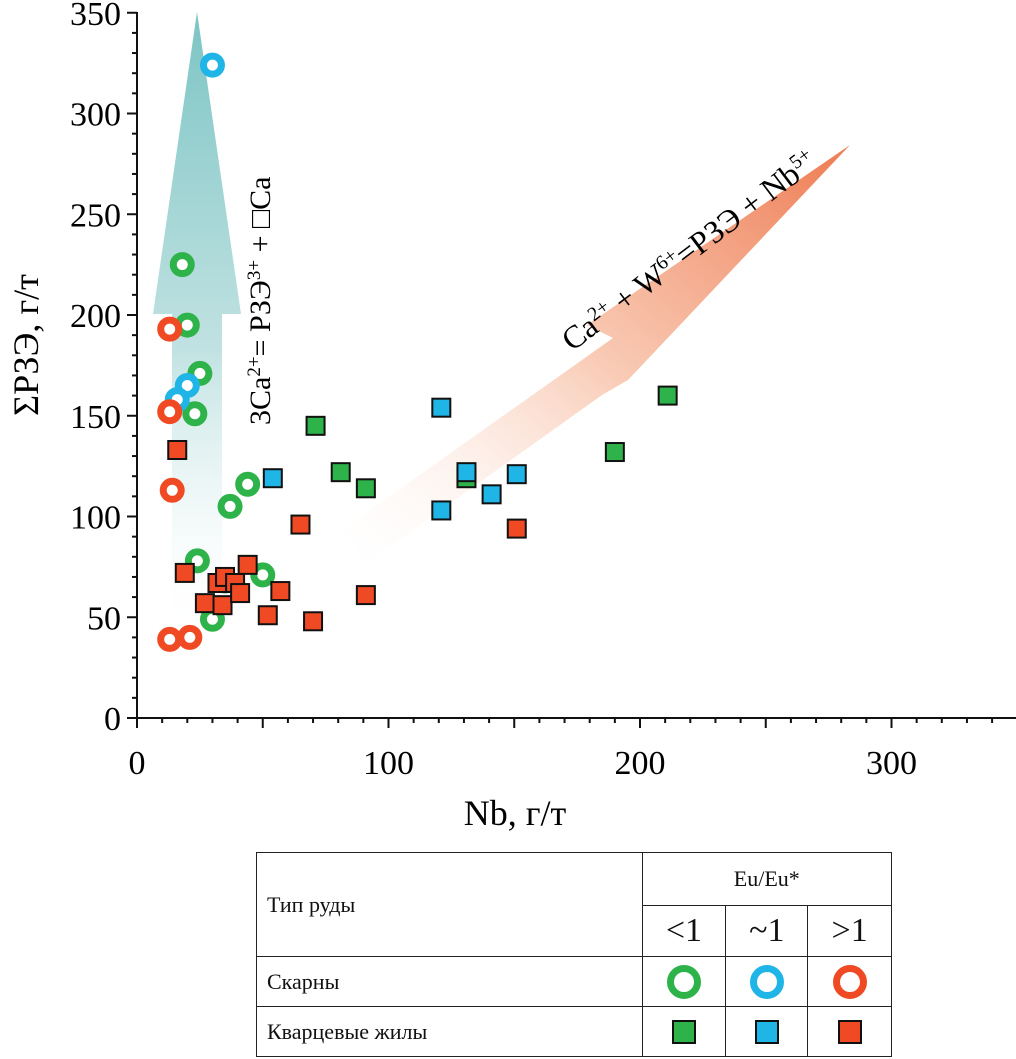 Image resolution: width=1016 pixels, height=1059 pixels. What do you see at coordinates (640, 763) in the screenshot?
I see `x-tick-label: 200` at bounding box center [640, 763].